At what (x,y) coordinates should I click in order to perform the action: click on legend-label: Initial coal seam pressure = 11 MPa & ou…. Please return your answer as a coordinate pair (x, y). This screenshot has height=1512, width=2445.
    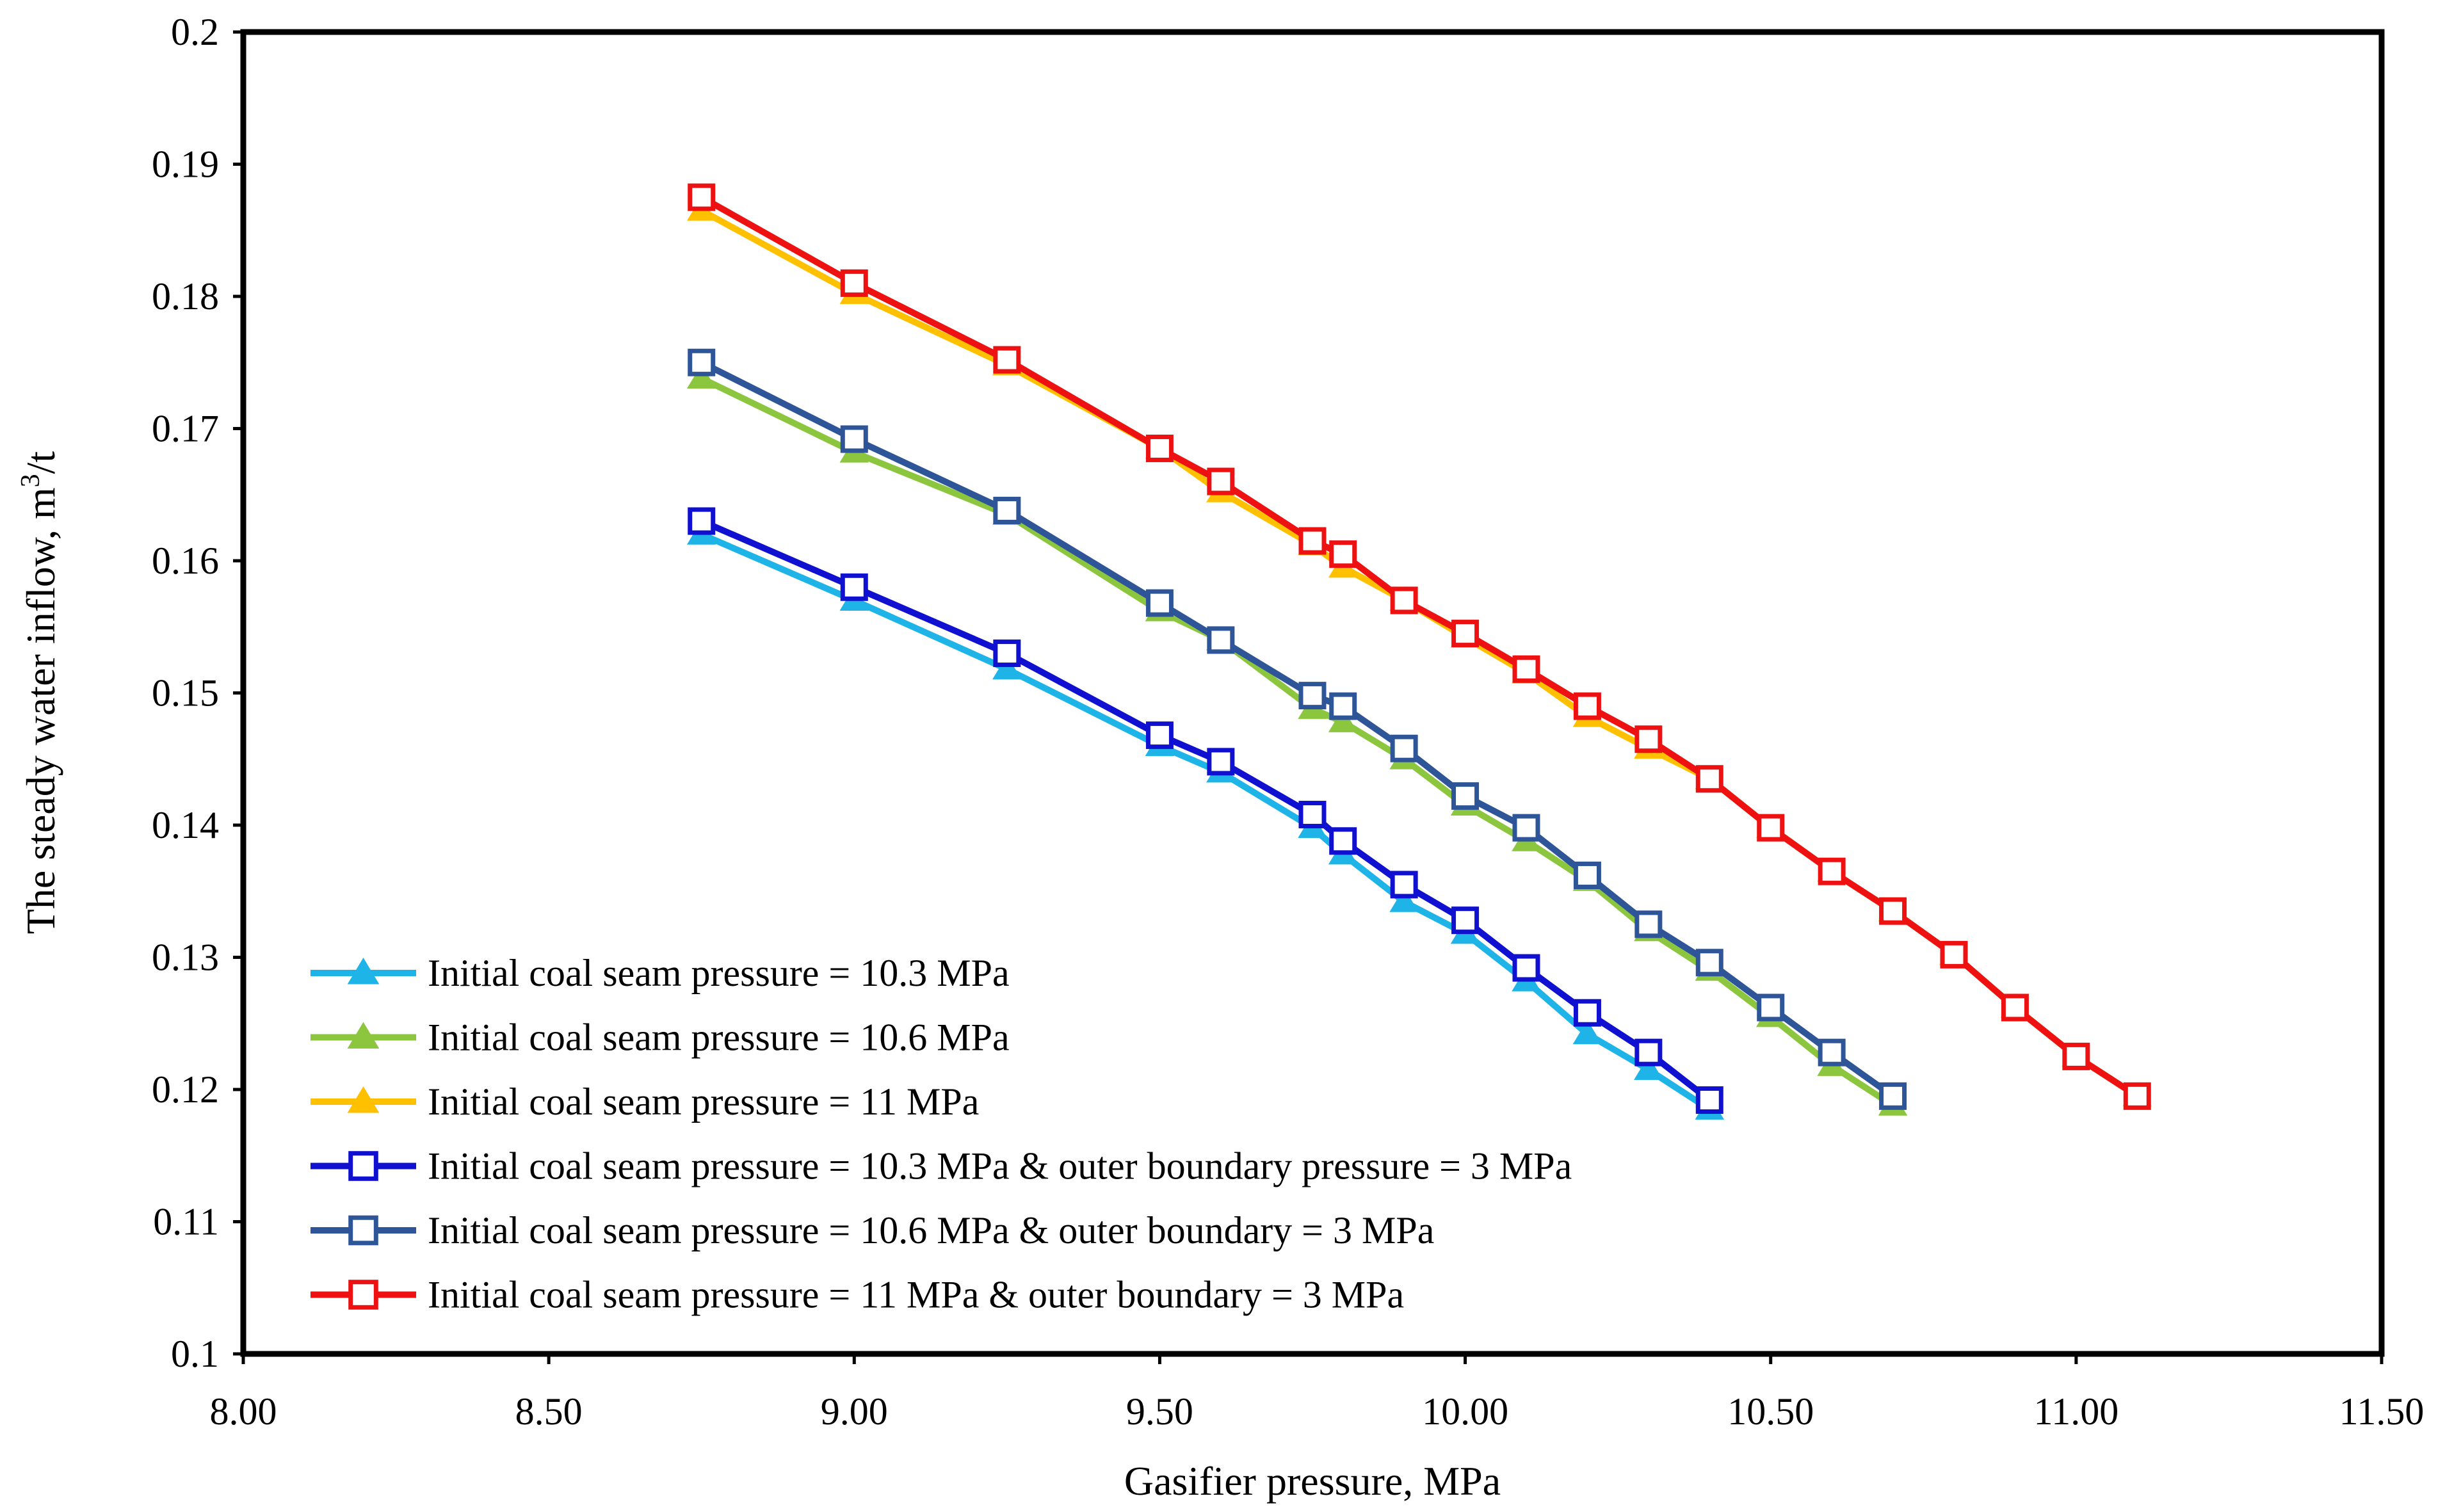
    Looking at the image, I should click on (916, 1295).